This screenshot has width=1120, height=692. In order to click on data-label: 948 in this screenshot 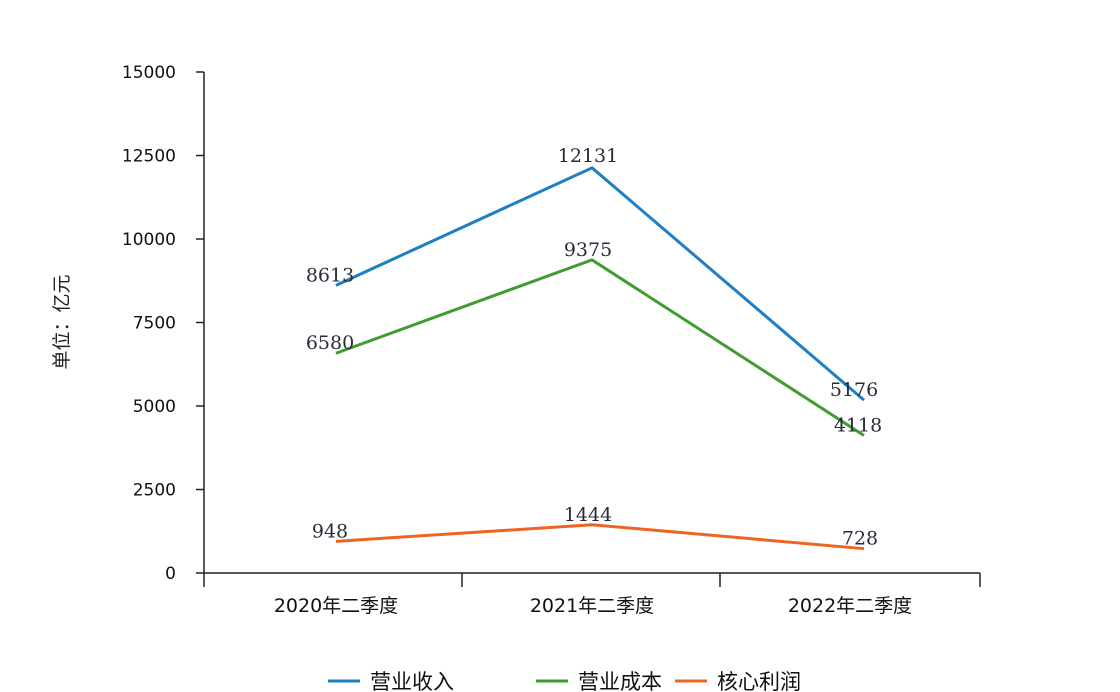, I will do `click(330, 531)`.